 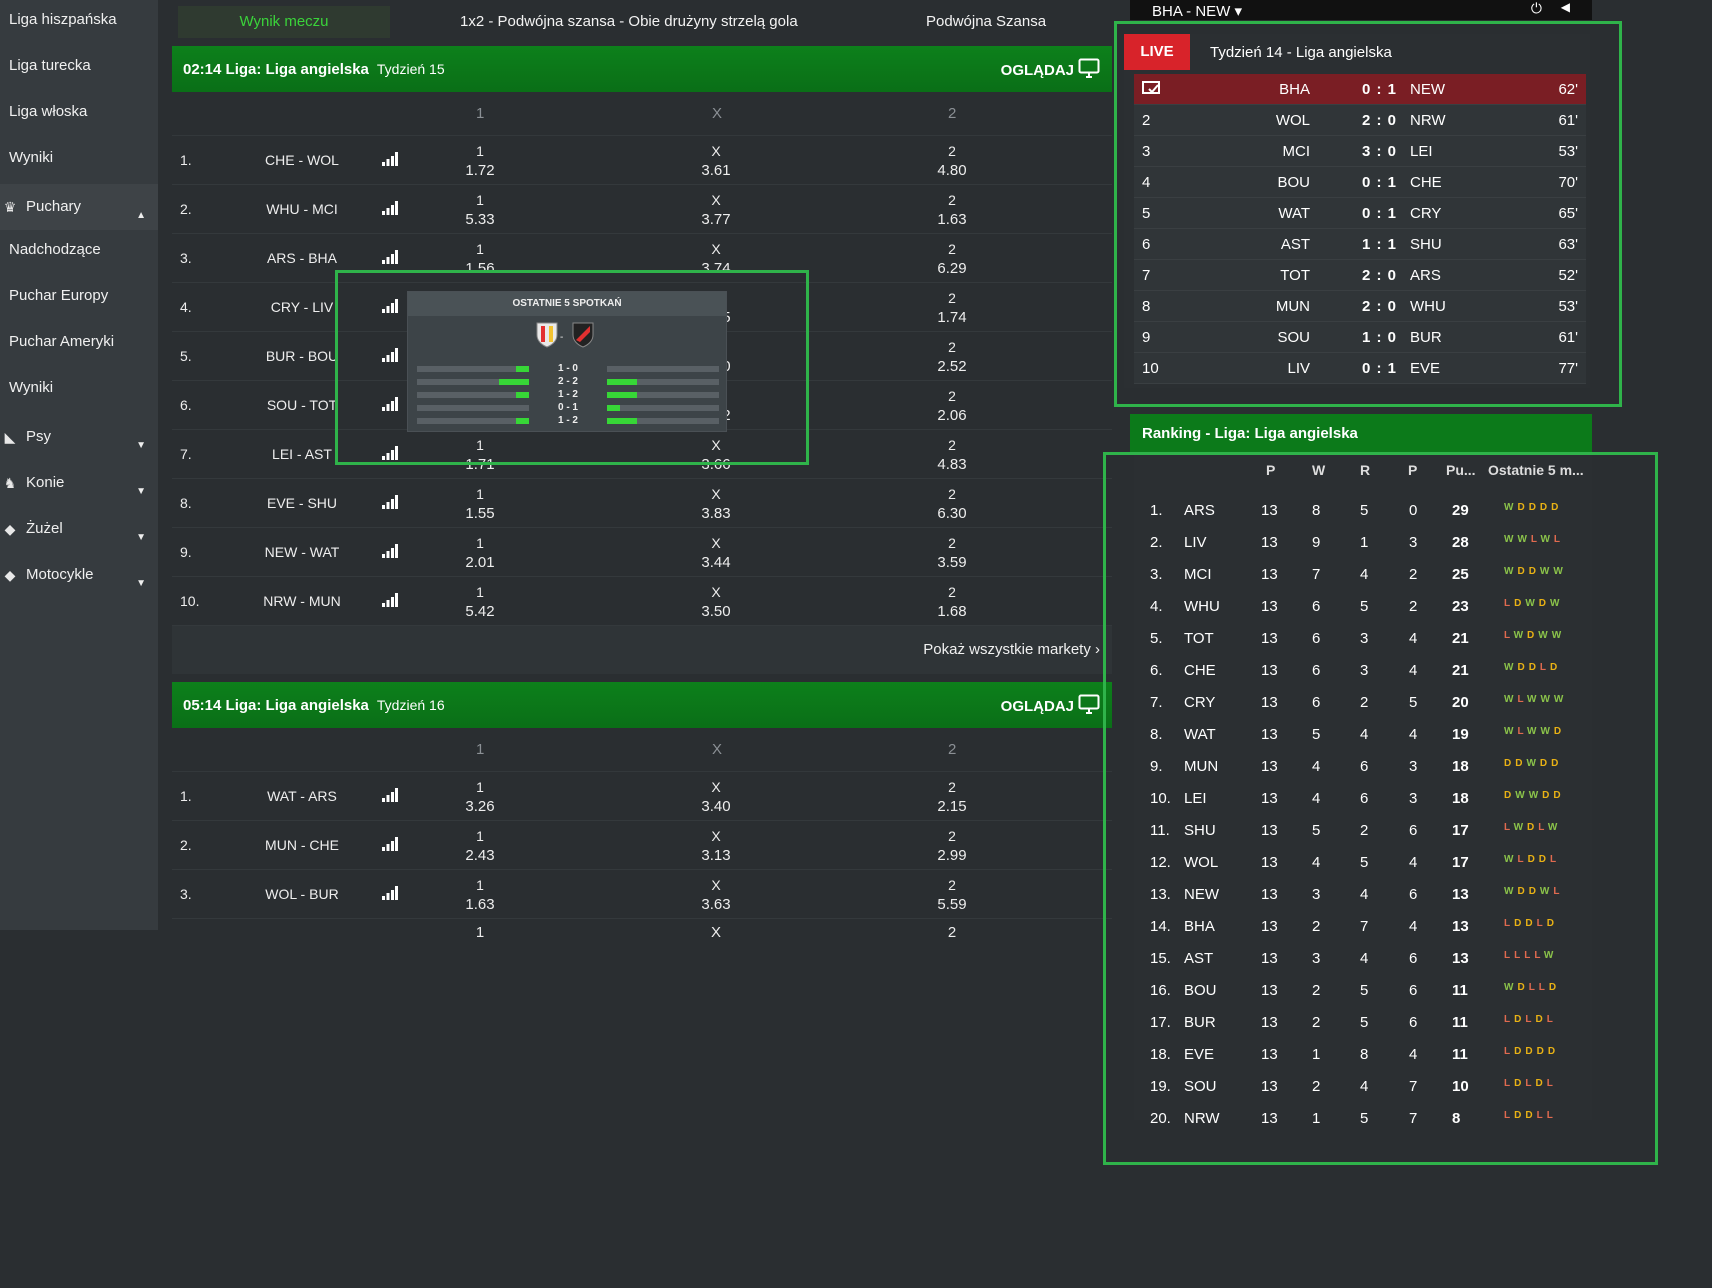 I want to click on sidebar-item-4: ♛ Puchary ▲, so click(x=79, y=207).